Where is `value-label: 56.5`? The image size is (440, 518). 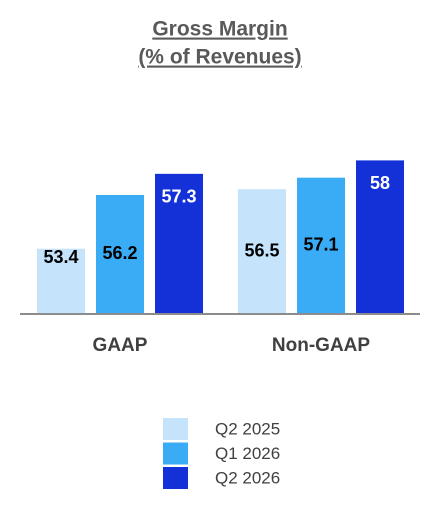
value-label: 56.5 is located at coordinates (261, 250).